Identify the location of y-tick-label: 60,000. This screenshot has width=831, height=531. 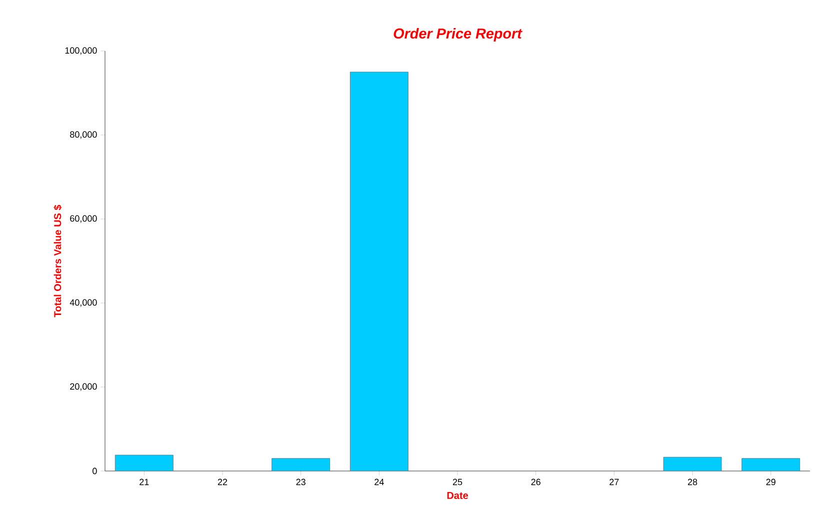
(83, 219).